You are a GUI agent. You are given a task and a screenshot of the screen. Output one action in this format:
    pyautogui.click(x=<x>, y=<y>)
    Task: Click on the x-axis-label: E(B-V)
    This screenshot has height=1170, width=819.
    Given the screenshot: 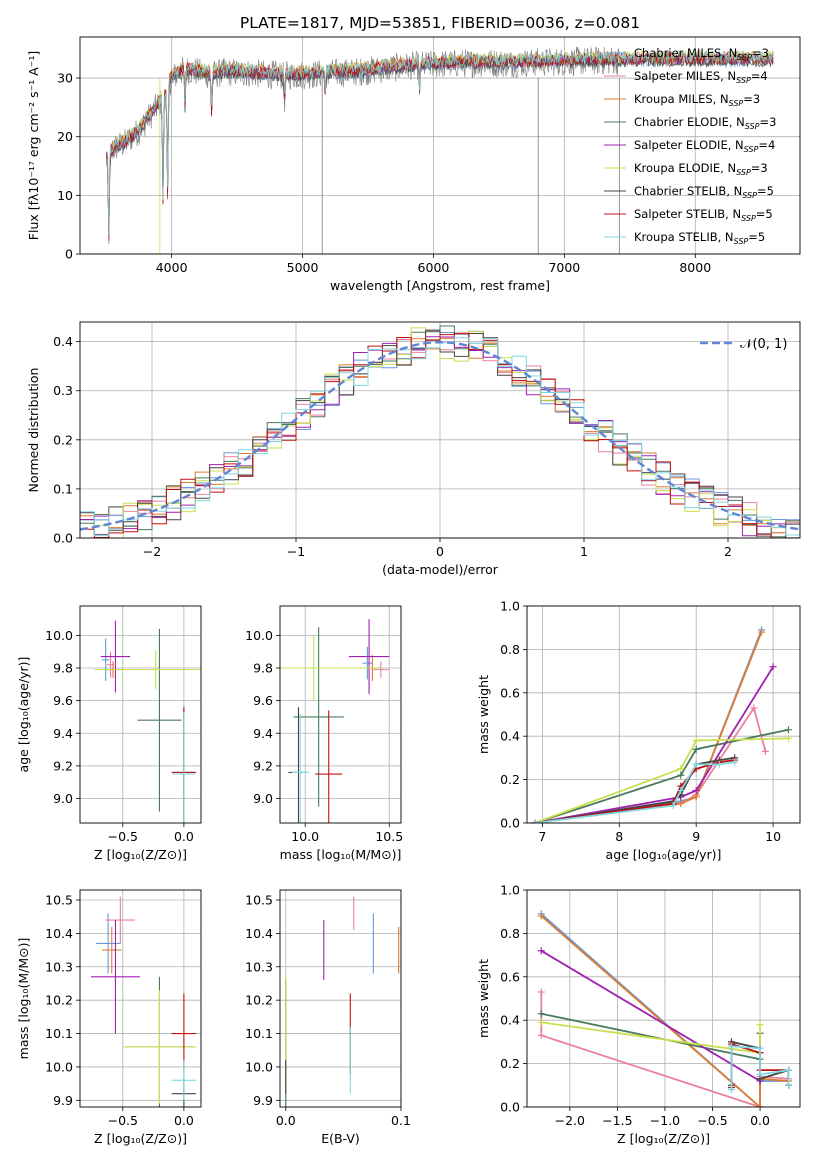 What is the action you would take?
    pyautogui.click(x=340, y=1138)
    